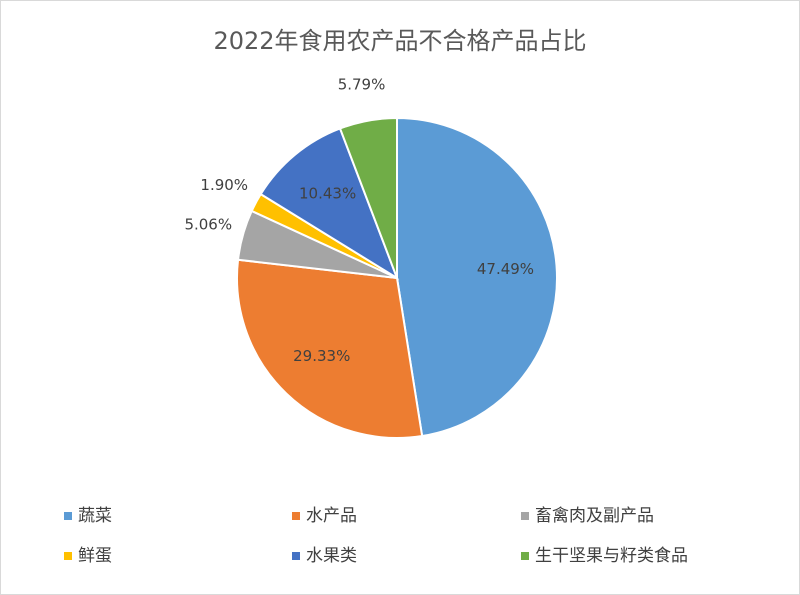 The image size is (800, 595). What do you see at coordinates (224, 185) in the screenshot?
I see `data-label: 1.90%` at bounding box center [224, 185].